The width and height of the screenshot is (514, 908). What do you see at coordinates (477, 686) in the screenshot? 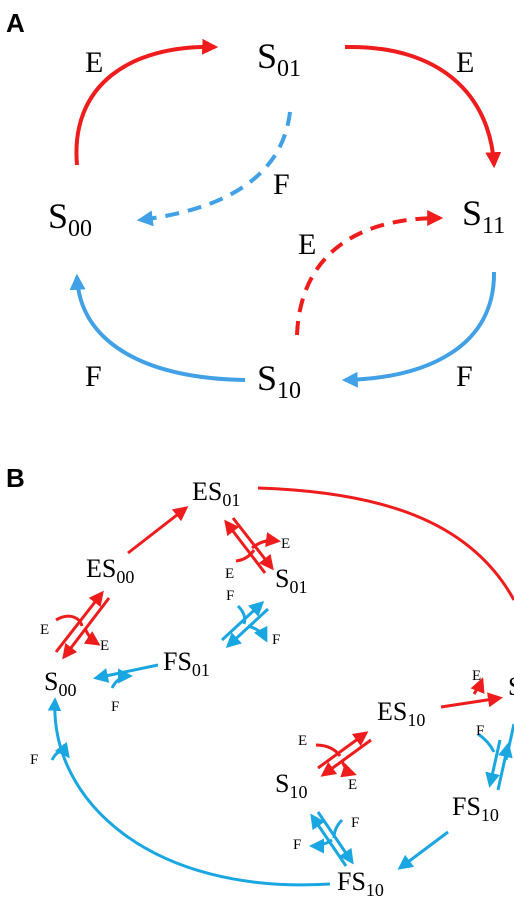
I see `side-e-right` at bounding box center [477, 686].